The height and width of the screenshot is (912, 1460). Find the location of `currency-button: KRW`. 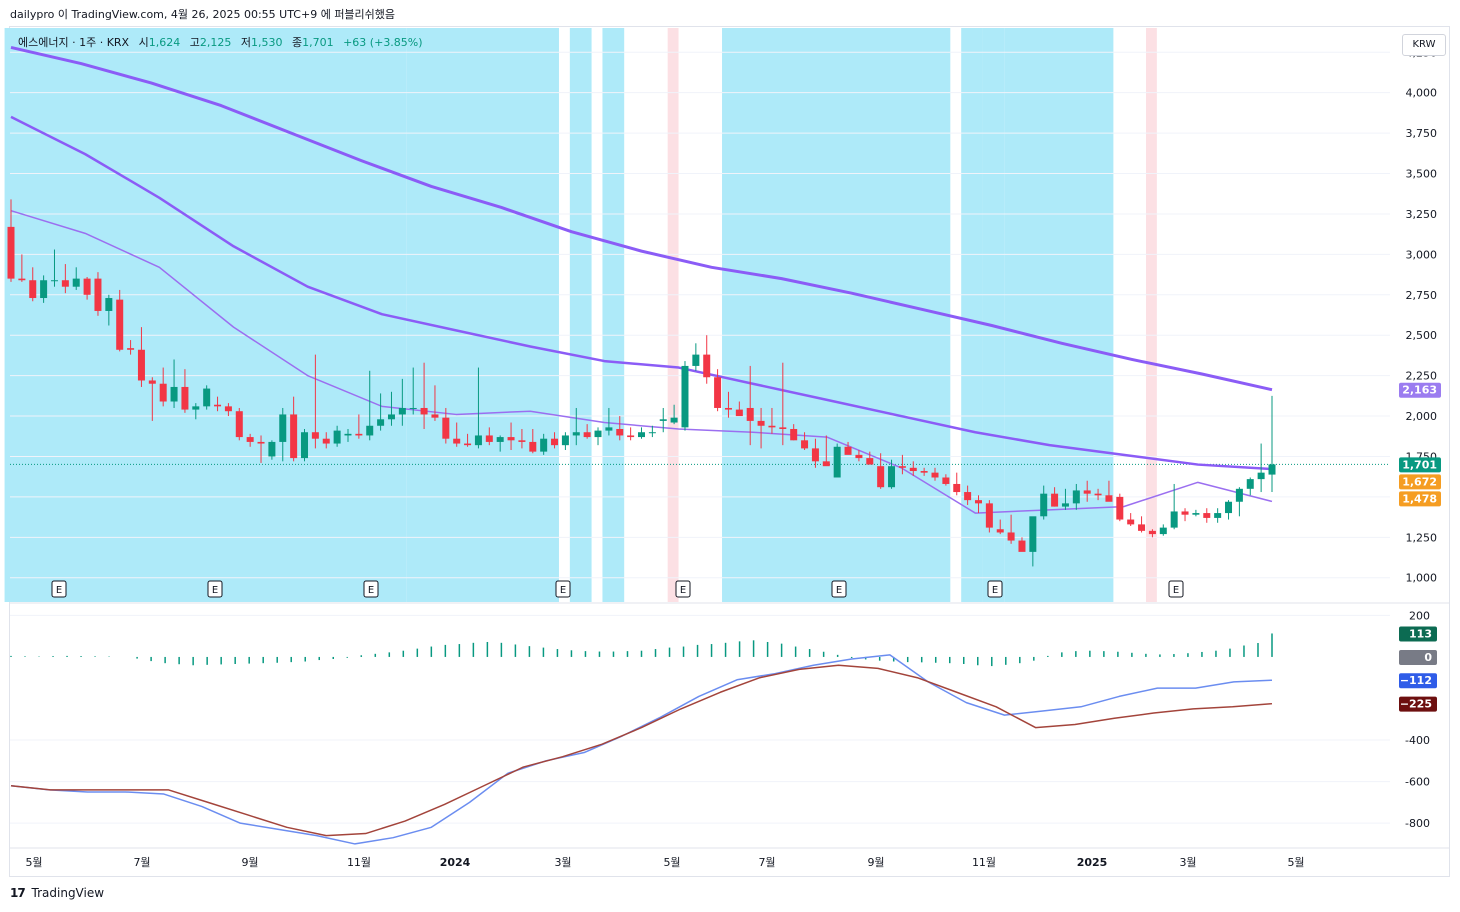

currency-button: KRW is located at coordinates (1424, 45).